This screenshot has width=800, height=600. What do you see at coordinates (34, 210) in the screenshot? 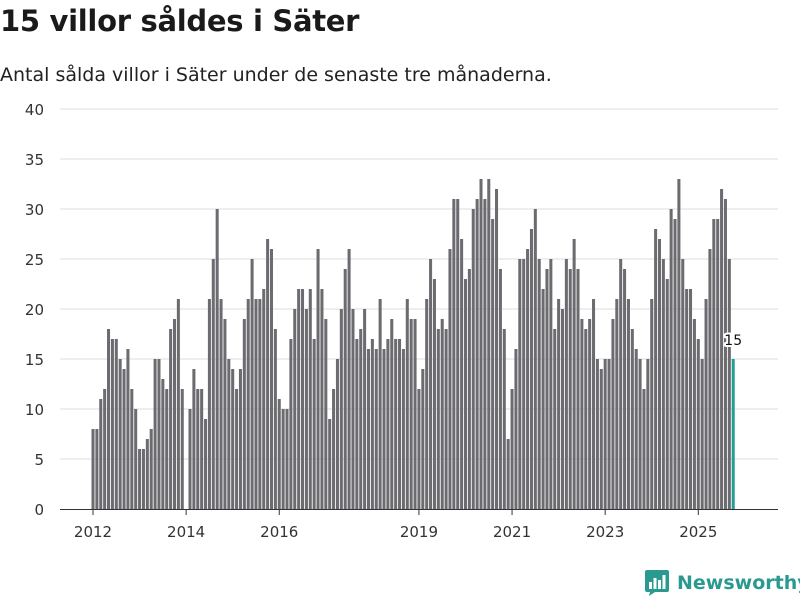
I see `y-tick-label: 30` at bounding box center [34, 210].